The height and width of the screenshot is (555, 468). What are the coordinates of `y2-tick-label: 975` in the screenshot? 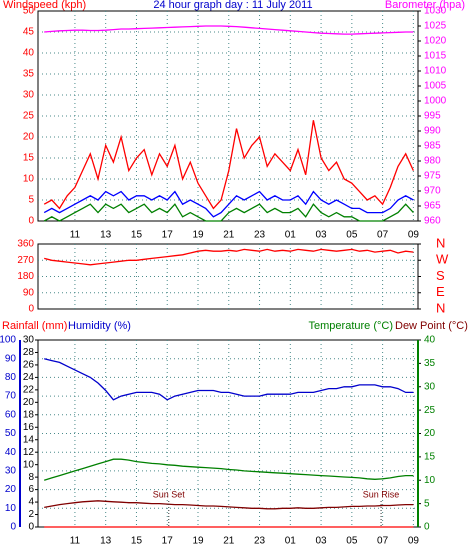 It's located at (432, 176).